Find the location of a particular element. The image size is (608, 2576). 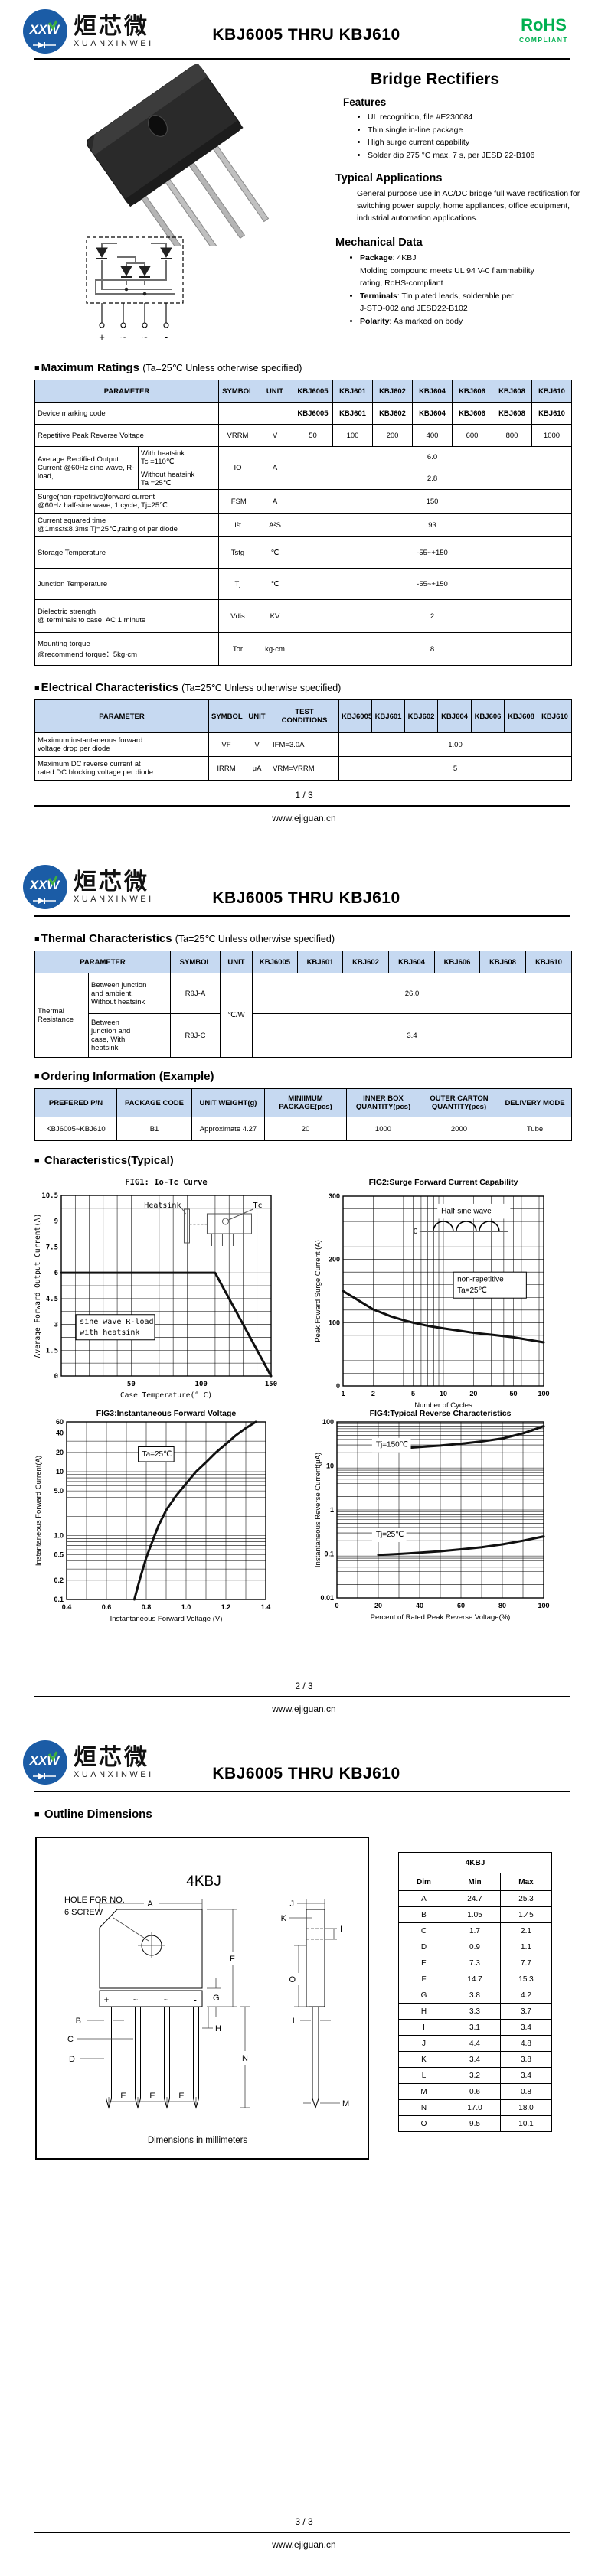

svg-text: 6 is located at coordinates (56, 1273).